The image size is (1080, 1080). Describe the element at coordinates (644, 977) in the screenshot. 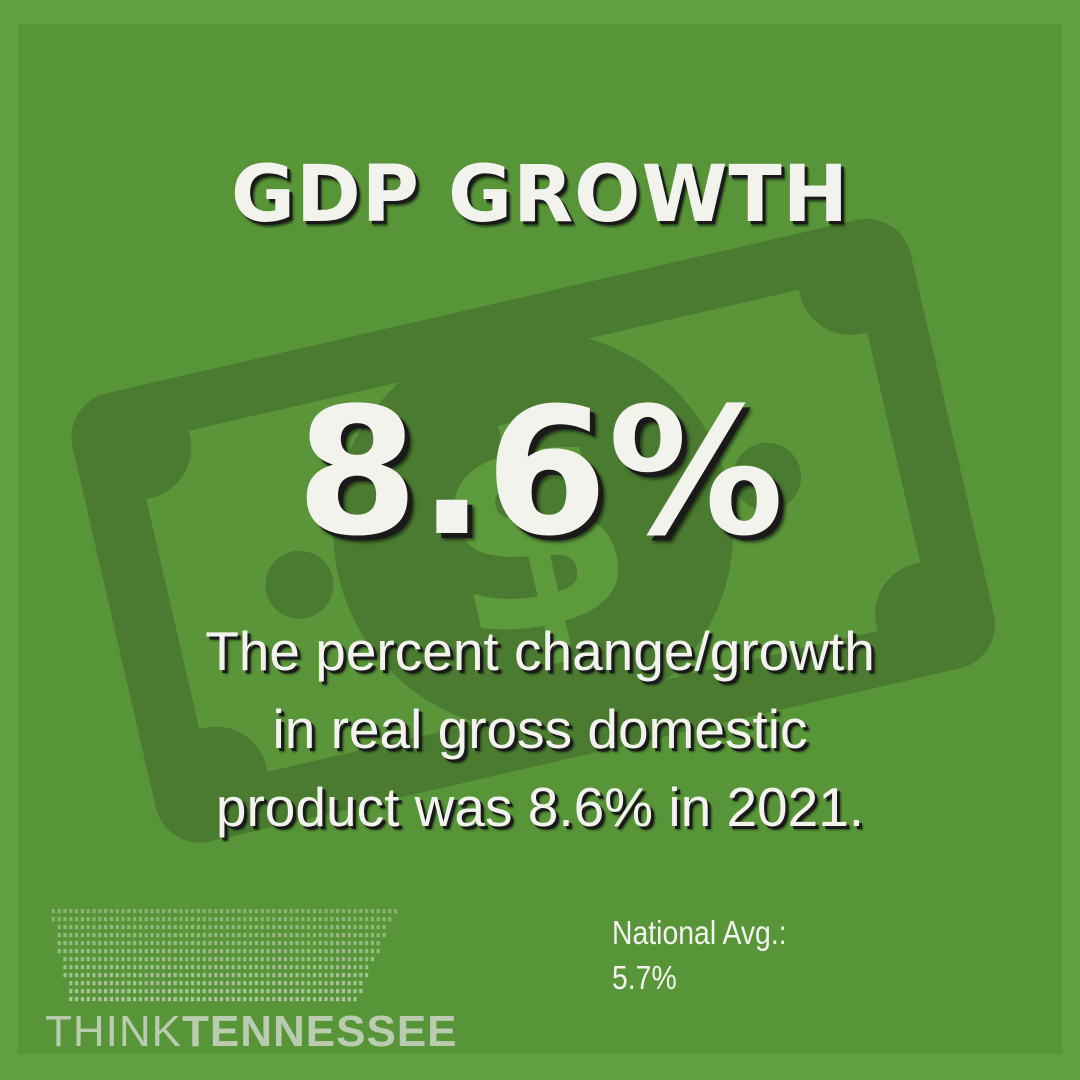

I see `national-average-value: 5.7%` at that location.